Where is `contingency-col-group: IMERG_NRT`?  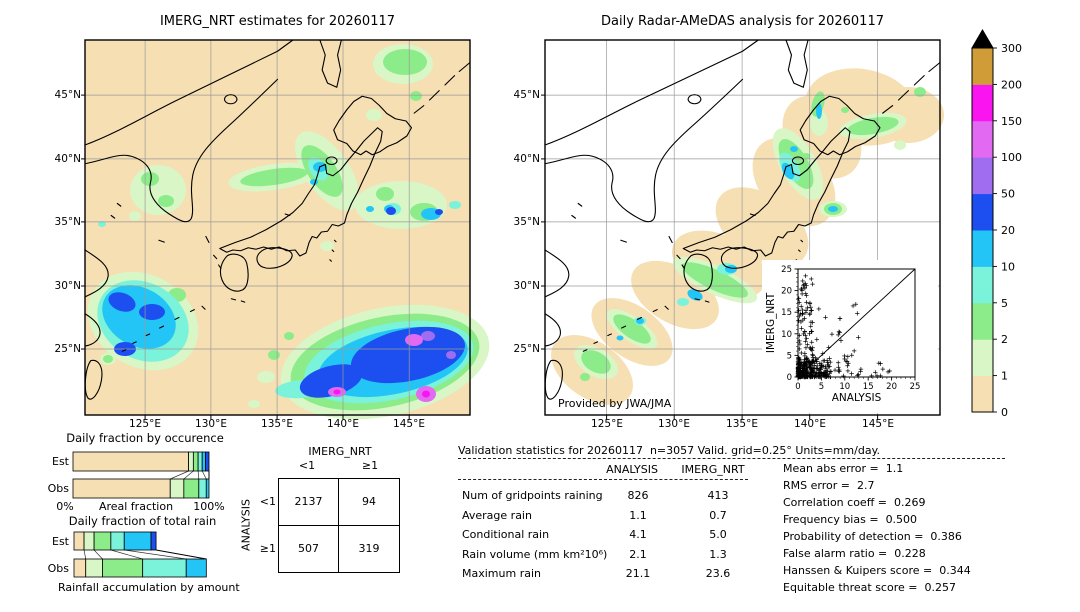 contingency-col-group: IMERG_NRT is located at coordinates (340, 451).